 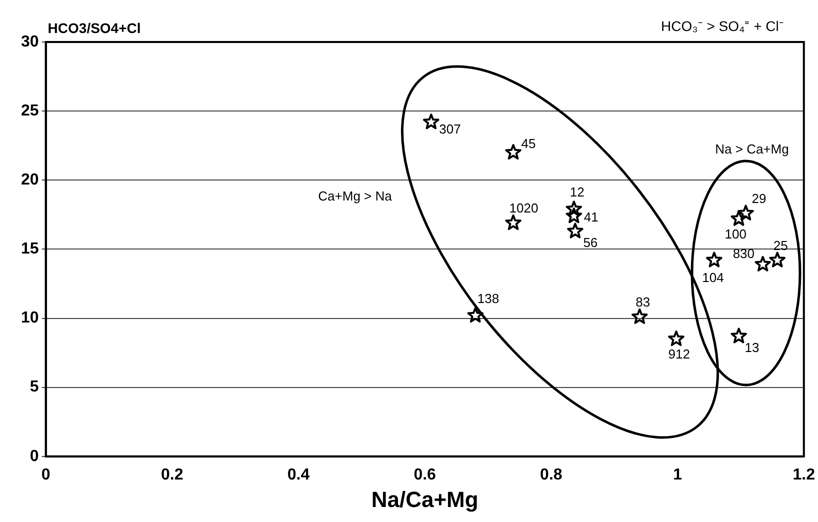 I want to click on x-tick-label: 0, so click(x=45, y=475).